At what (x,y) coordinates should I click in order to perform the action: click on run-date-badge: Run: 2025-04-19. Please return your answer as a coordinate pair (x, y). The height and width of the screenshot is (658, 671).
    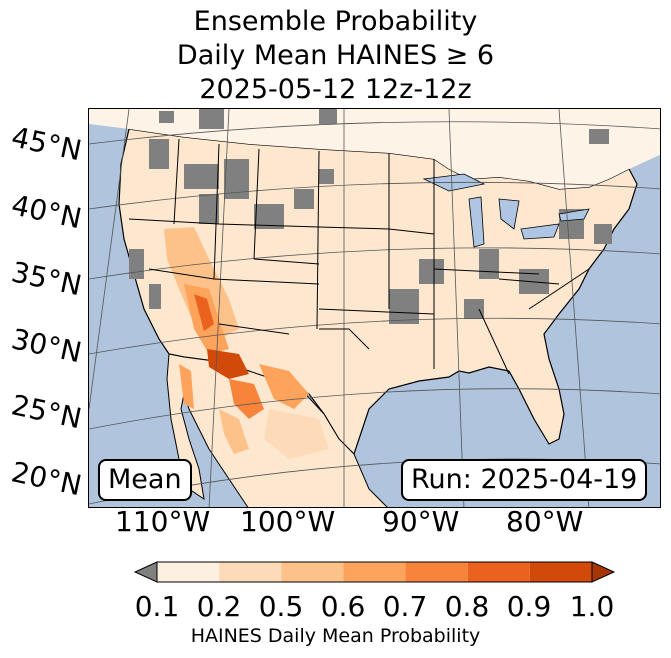
    Looking at the image, I should click on (524, 480).